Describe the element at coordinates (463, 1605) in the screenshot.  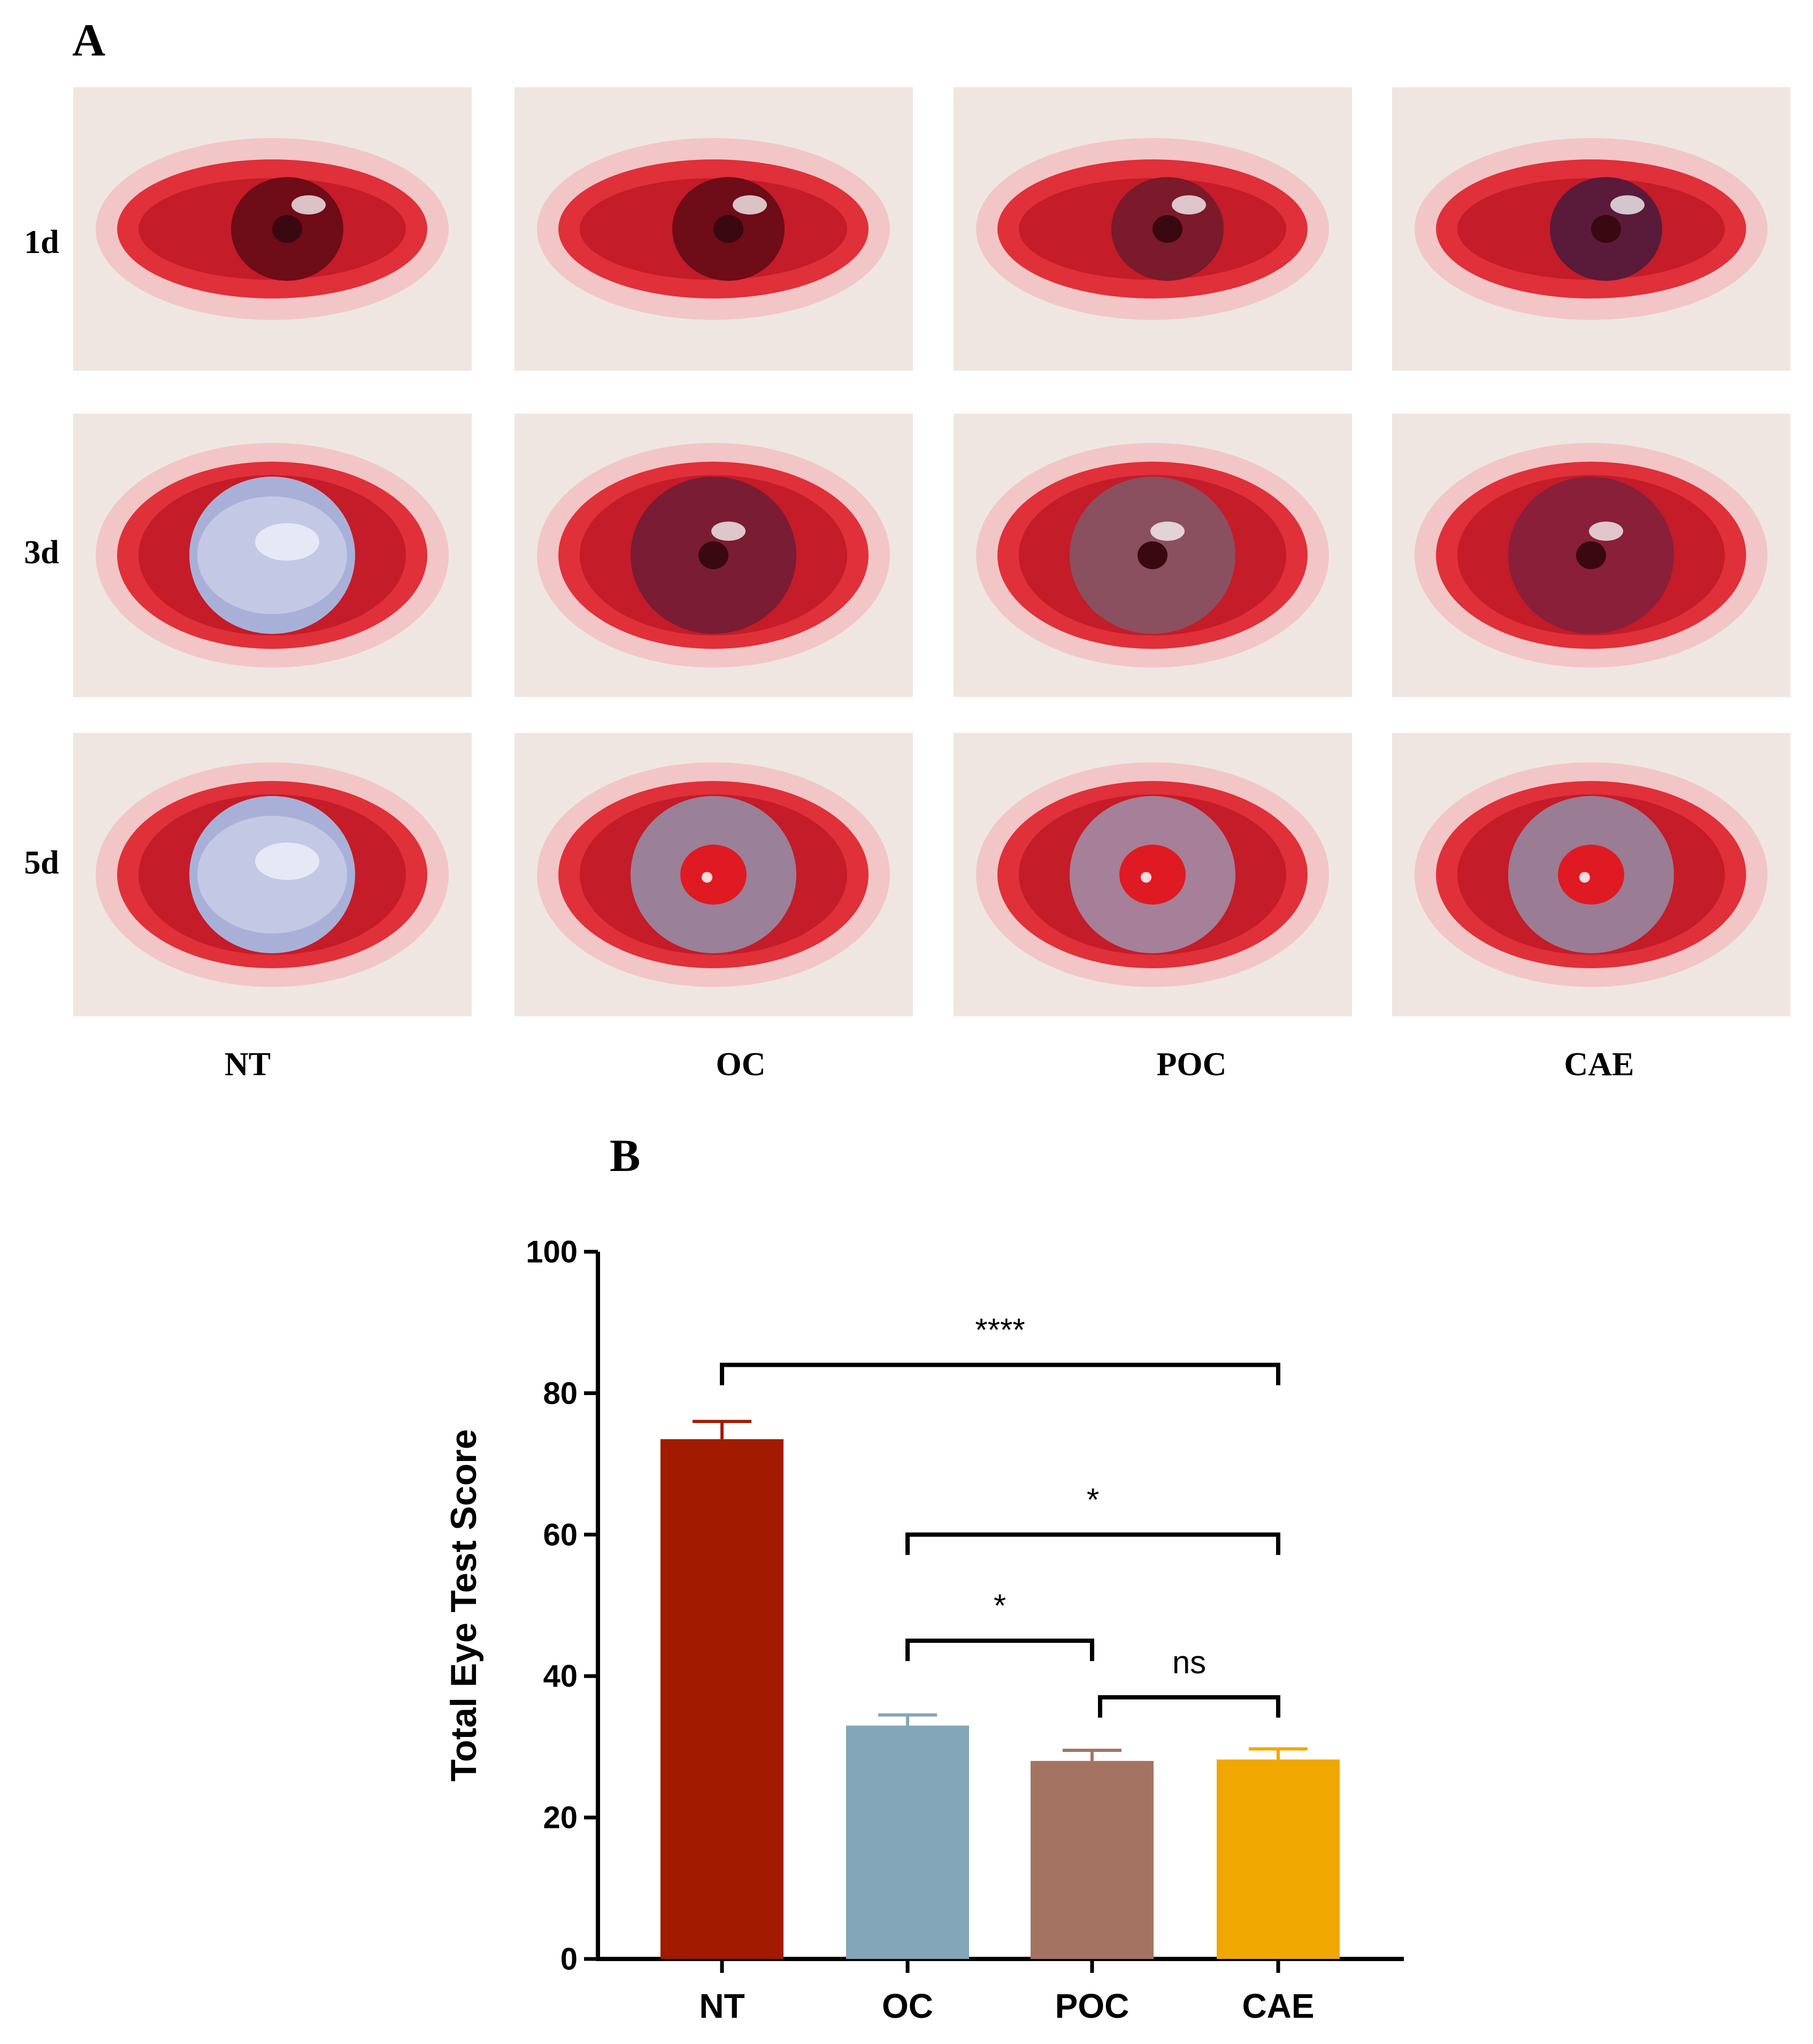
I see `y-axis-label: Total Eye Test Score` at that location.